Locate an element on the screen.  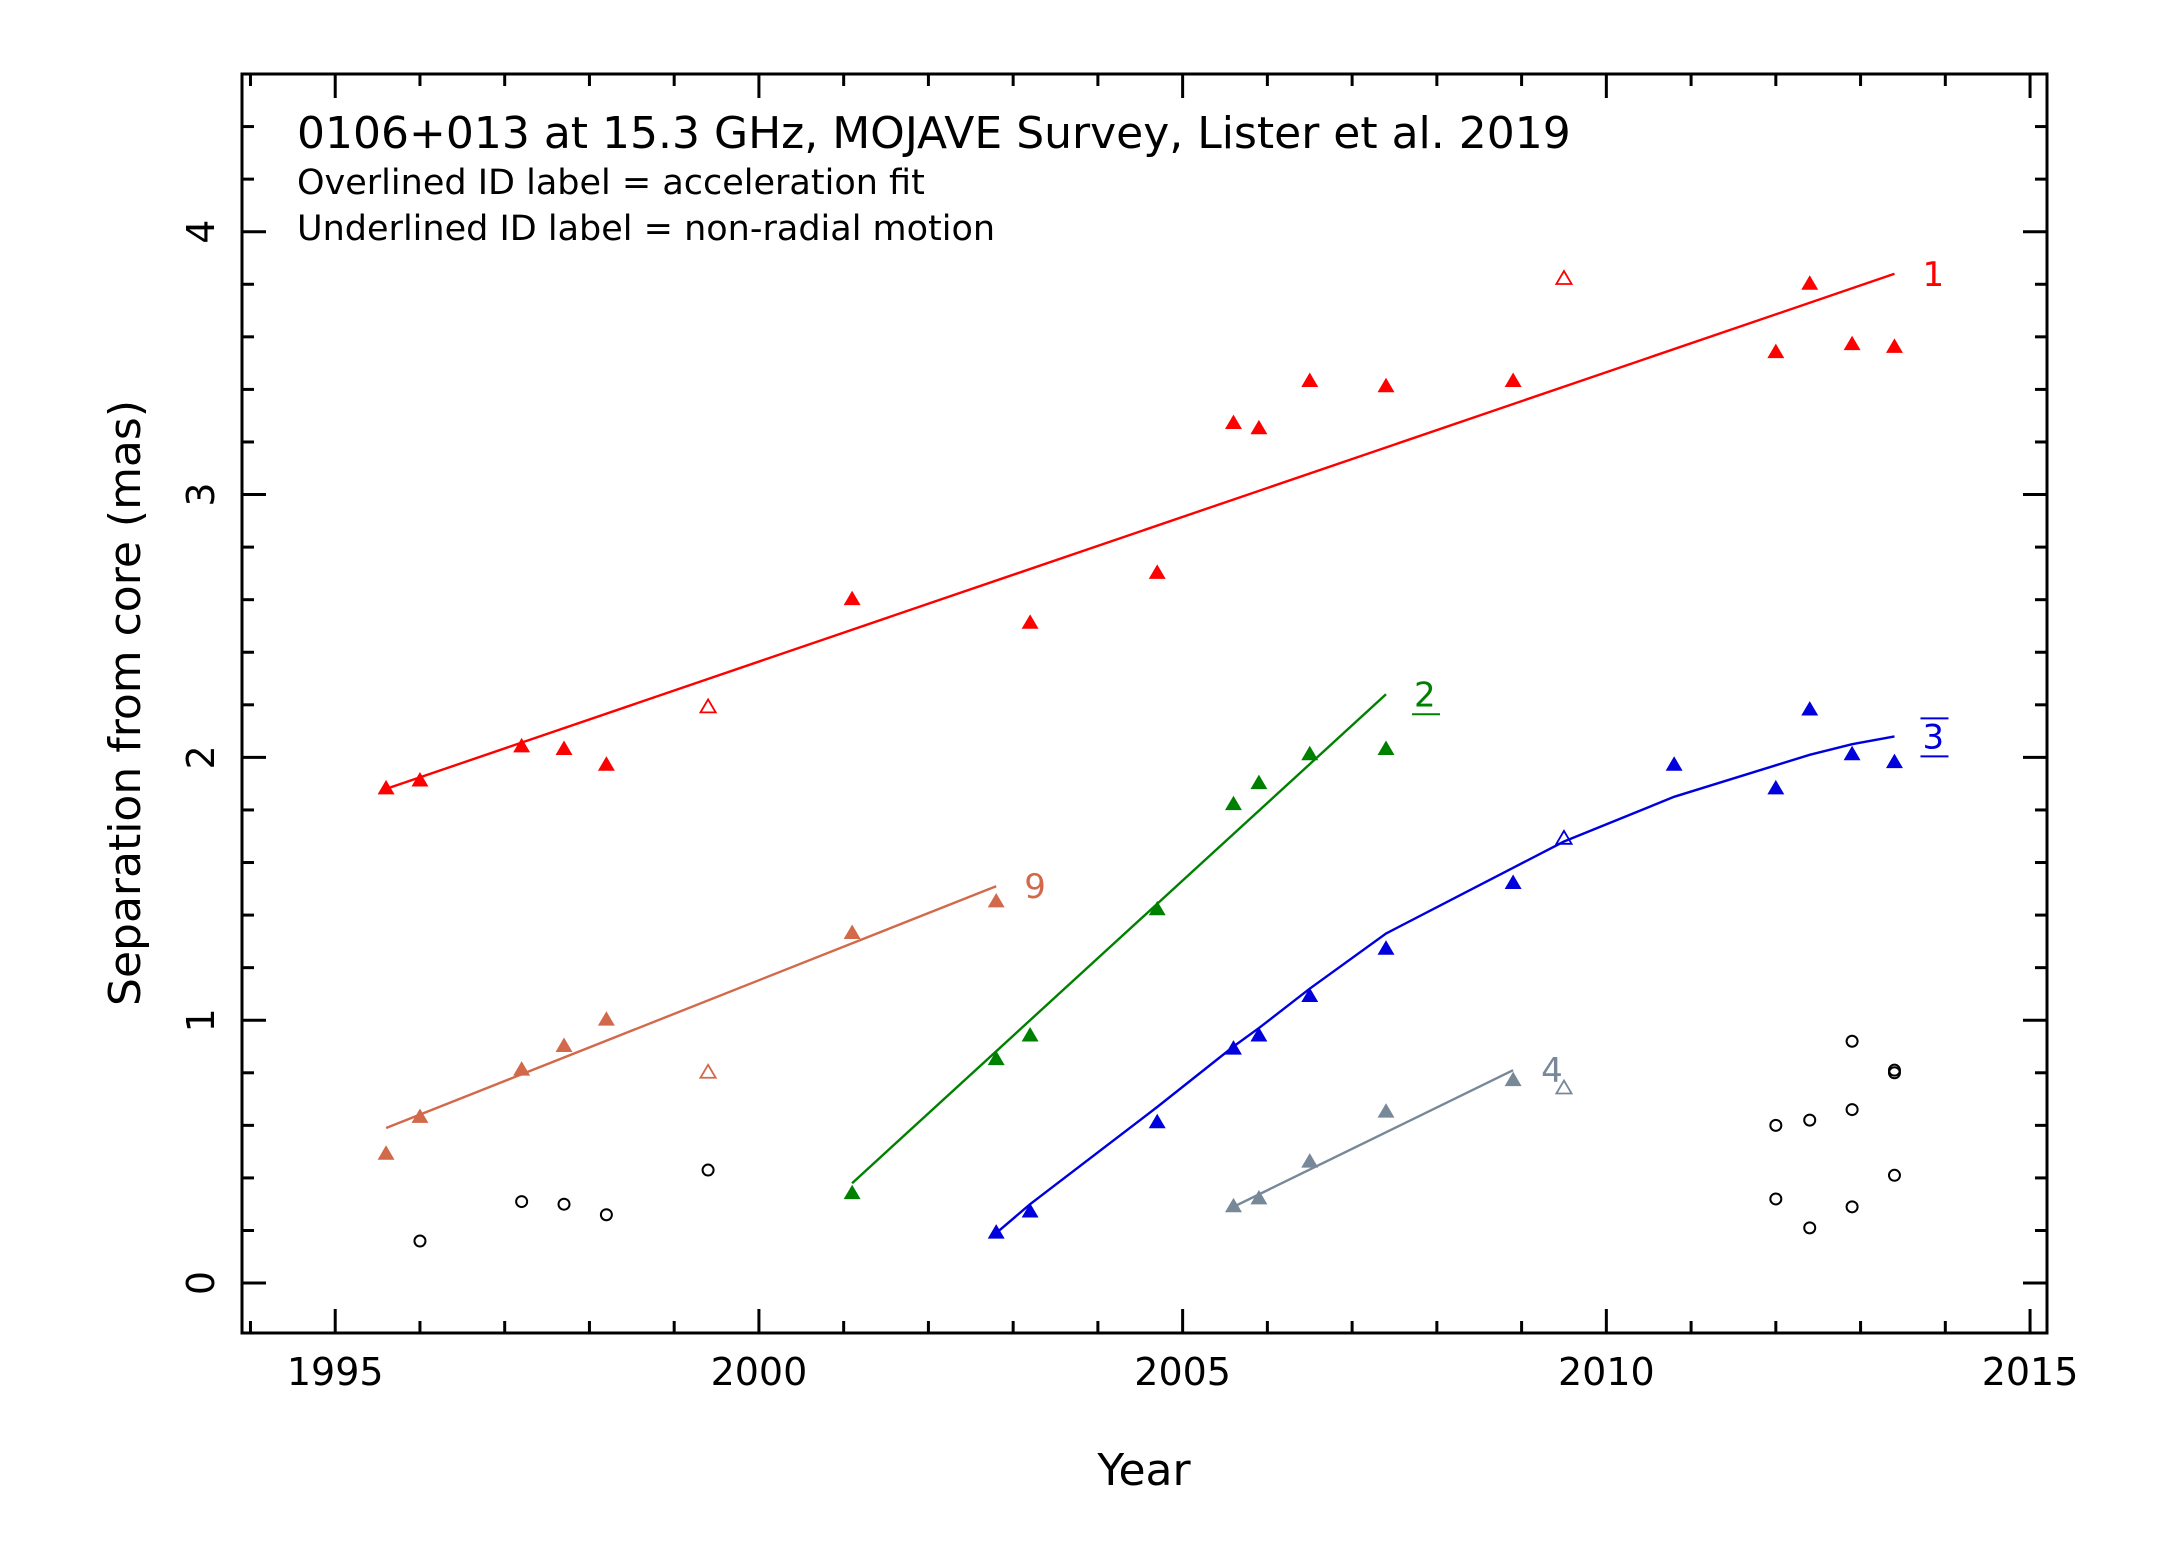
x-tick-label: 2005 is located at coordinates (1182, 1372).